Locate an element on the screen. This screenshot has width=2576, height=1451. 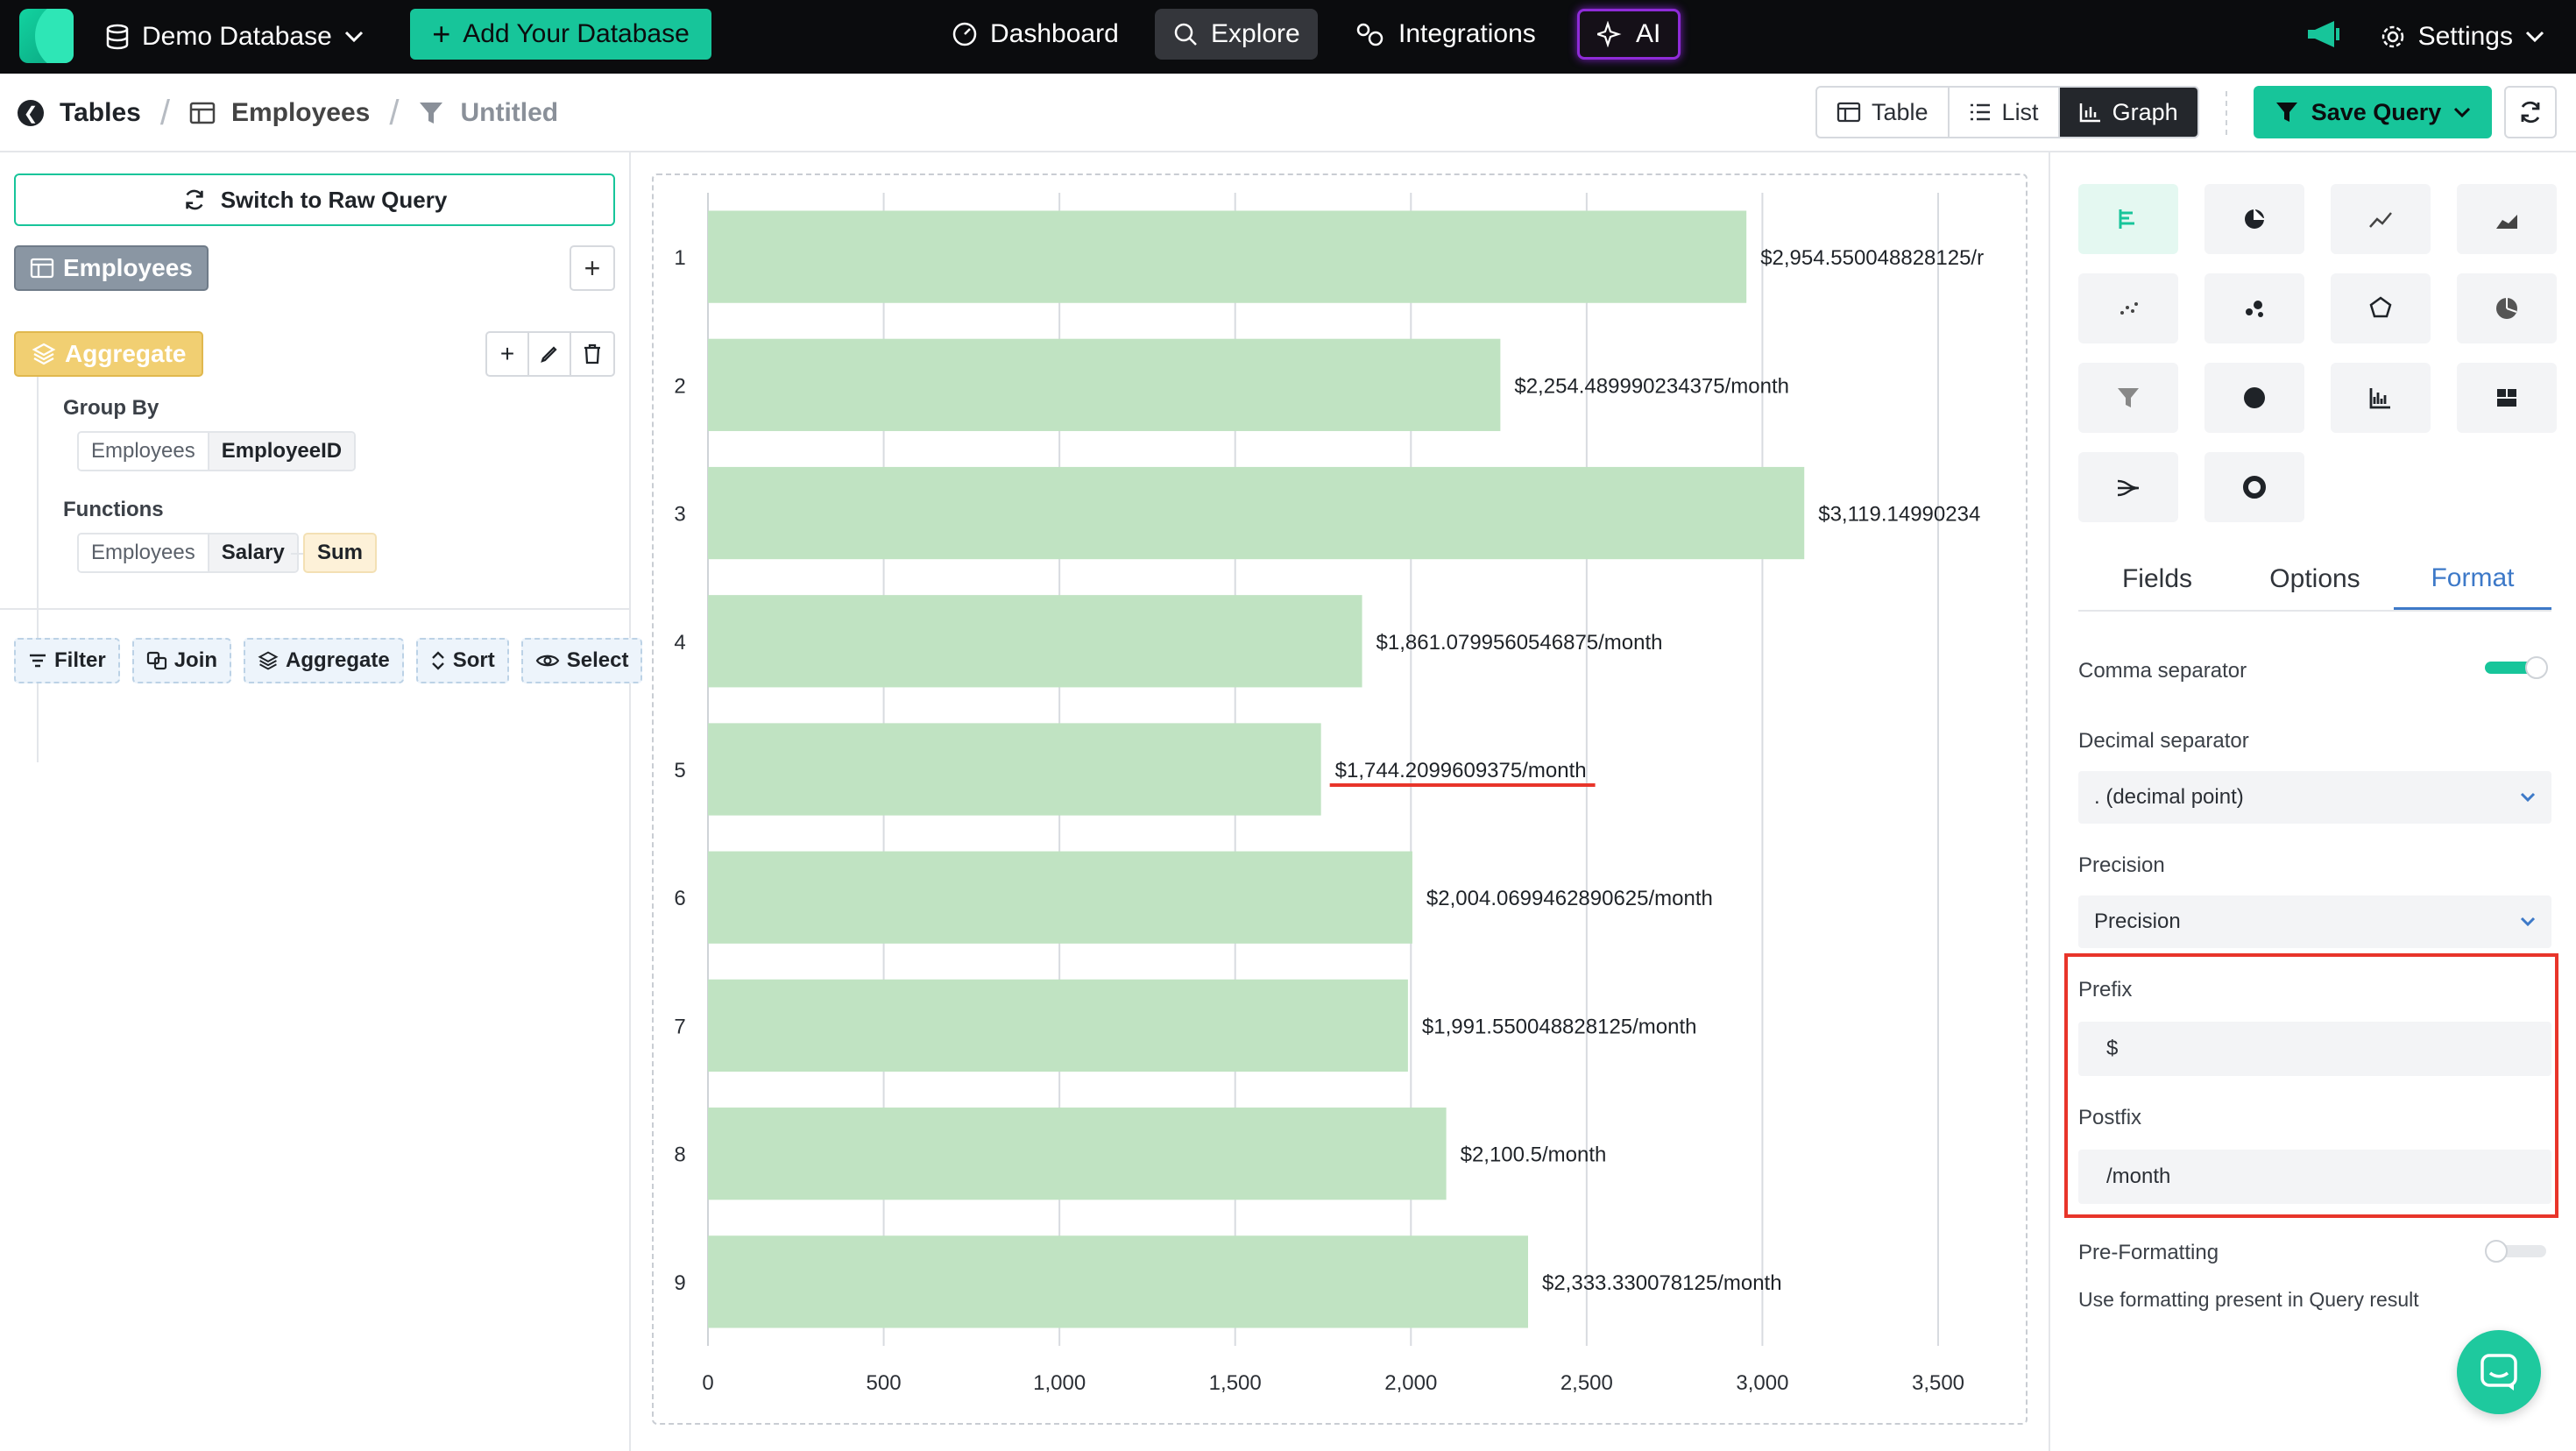
chart-type-donut-chart is located at coordinates (2254, 487).